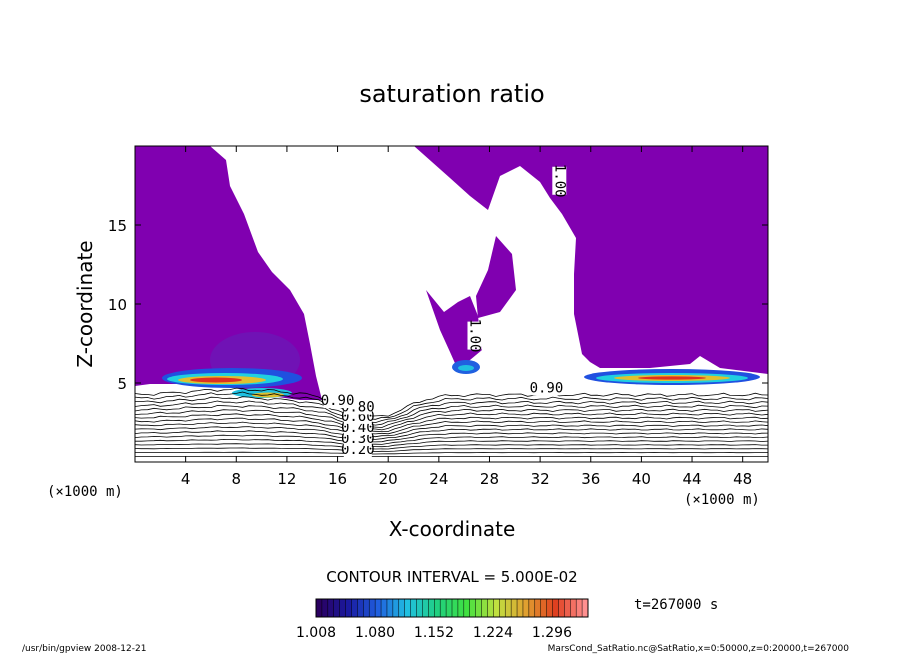 This screenshot has width=904, height=654. What do you see at coordinates (691, 479) in the screenshot?
I see `x-tick-label: 44` at bounding box center [691, 479].